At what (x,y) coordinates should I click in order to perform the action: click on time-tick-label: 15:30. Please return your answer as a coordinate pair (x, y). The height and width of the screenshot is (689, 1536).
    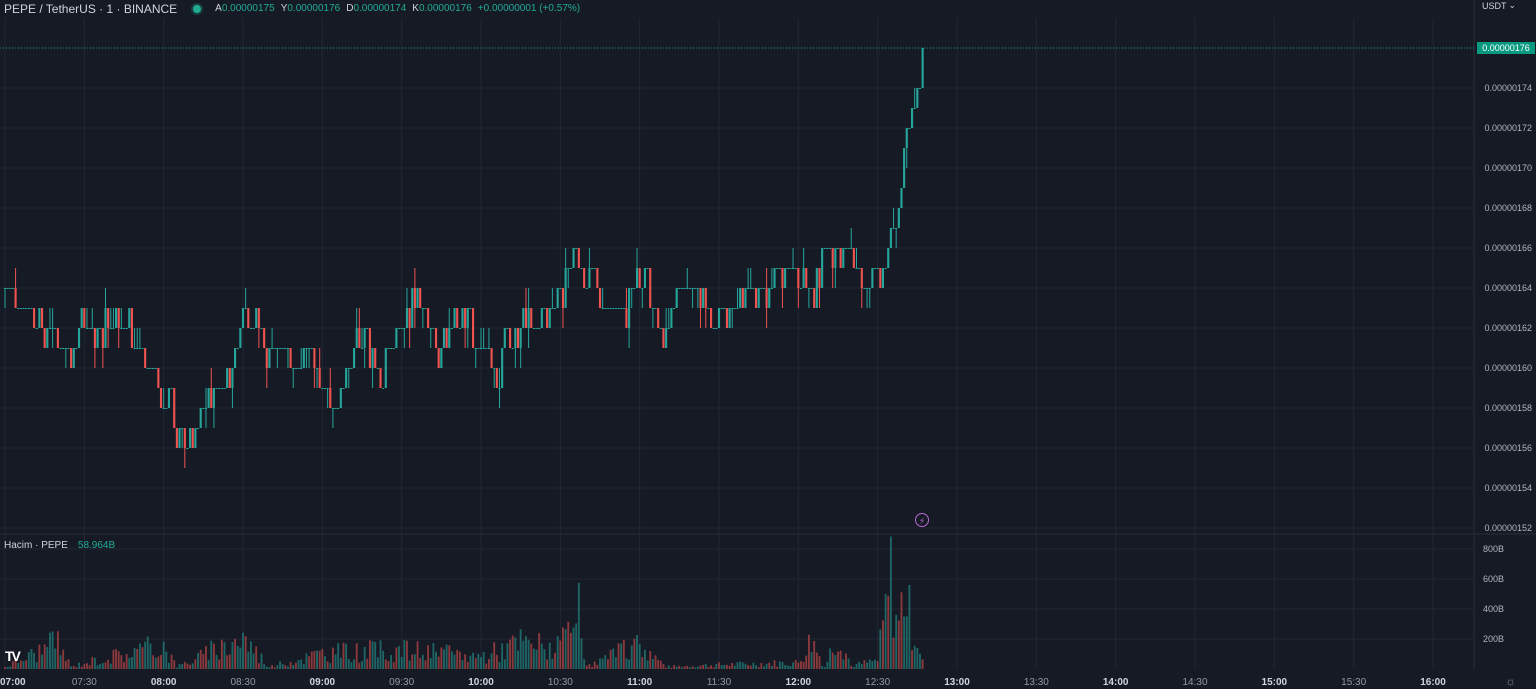
    Looking at the image, I should click on (1353, 682).